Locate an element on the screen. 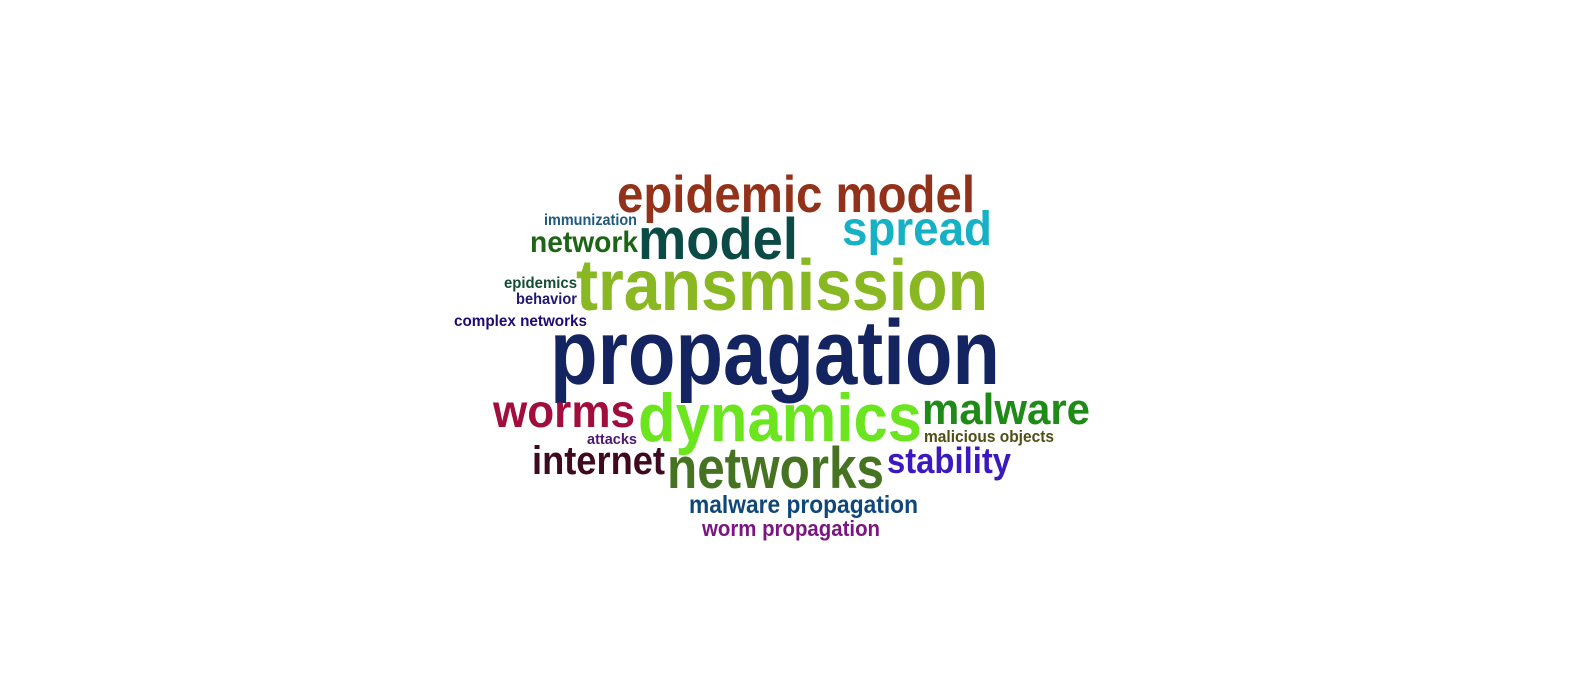 The width and height of the screenshot is (1573, 690). word-stability: stability is located at coordinates (949, 460).